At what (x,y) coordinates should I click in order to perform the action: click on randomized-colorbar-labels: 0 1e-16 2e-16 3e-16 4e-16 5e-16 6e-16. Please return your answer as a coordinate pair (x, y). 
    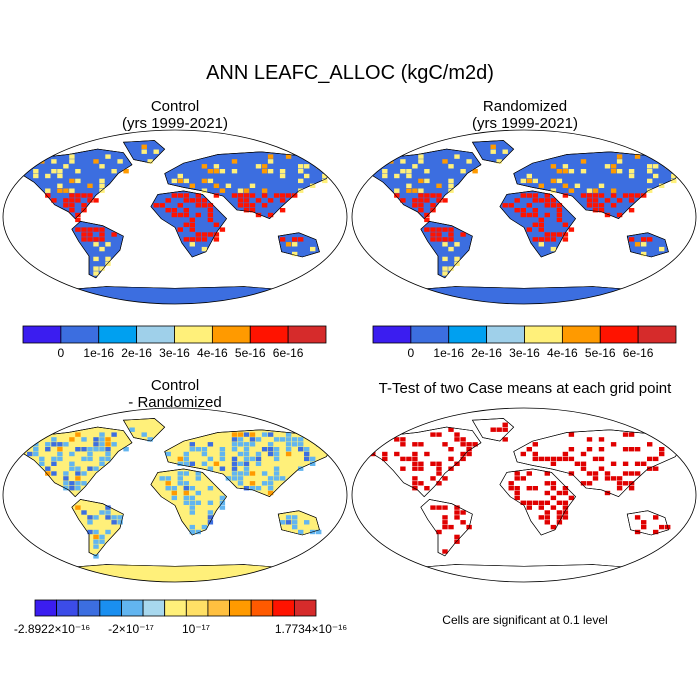
    Looking at the image, I should click on (531, 353).